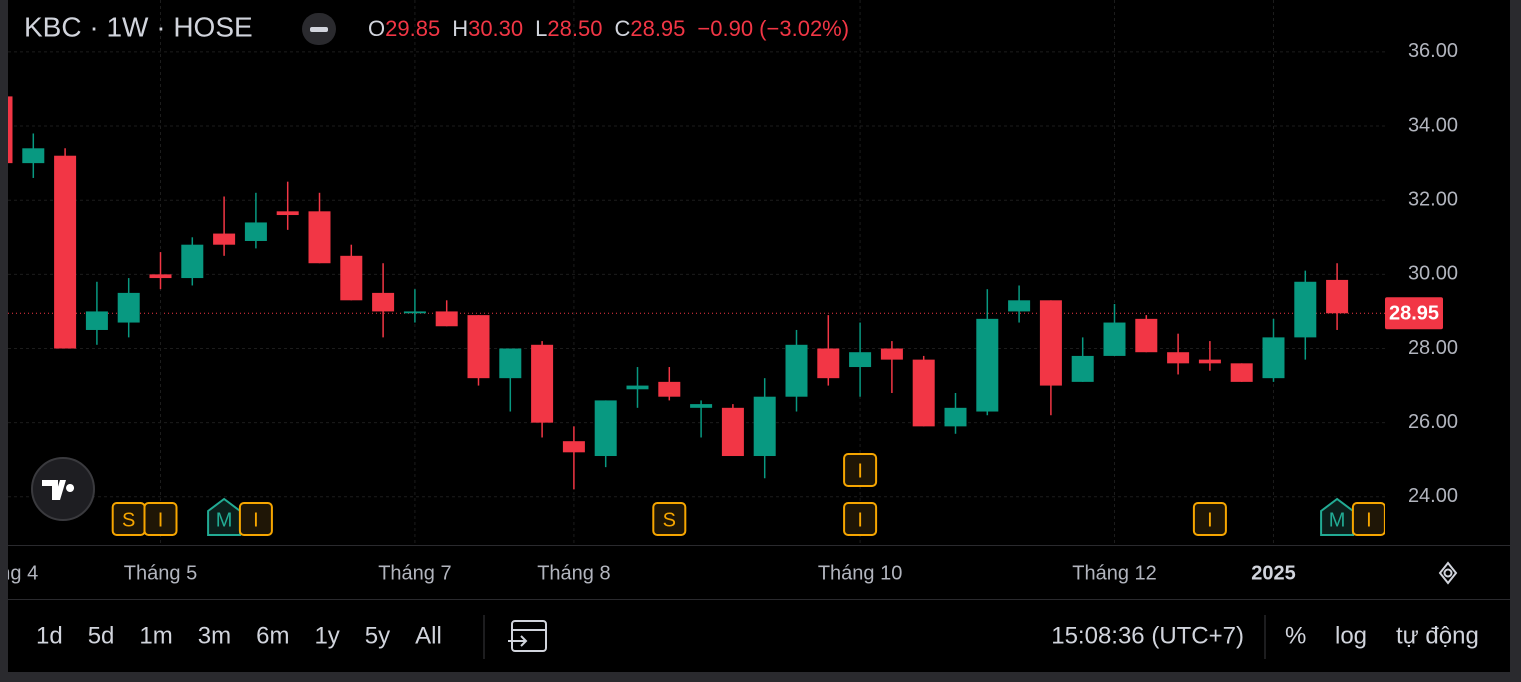 The image size is (1521, 682). Describe the element at coordinates (1433, 422) in the screenshot. I see `y-tick-label: 26.00` at that location.